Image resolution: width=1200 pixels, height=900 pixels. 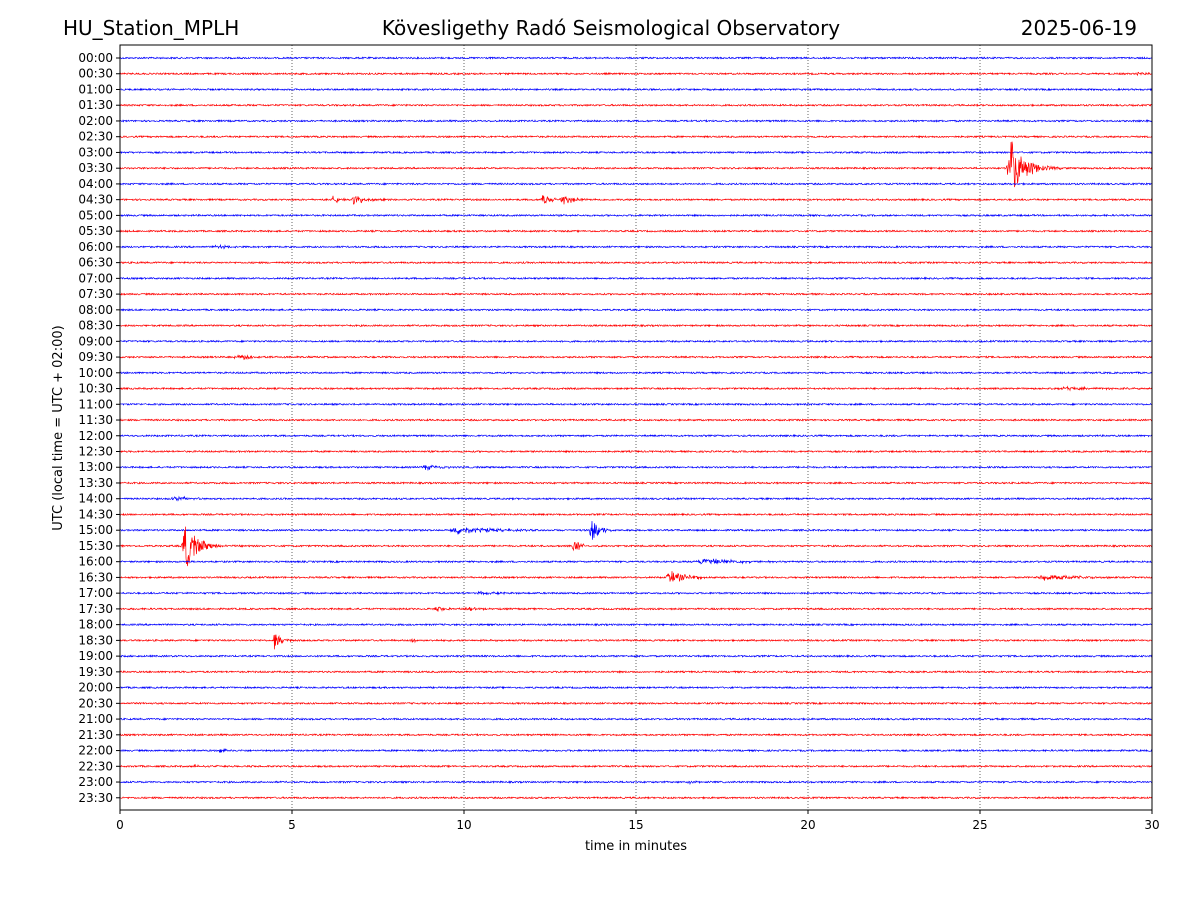 I want to click on y-tick-label: 17:00, so click(x=95, y=593).